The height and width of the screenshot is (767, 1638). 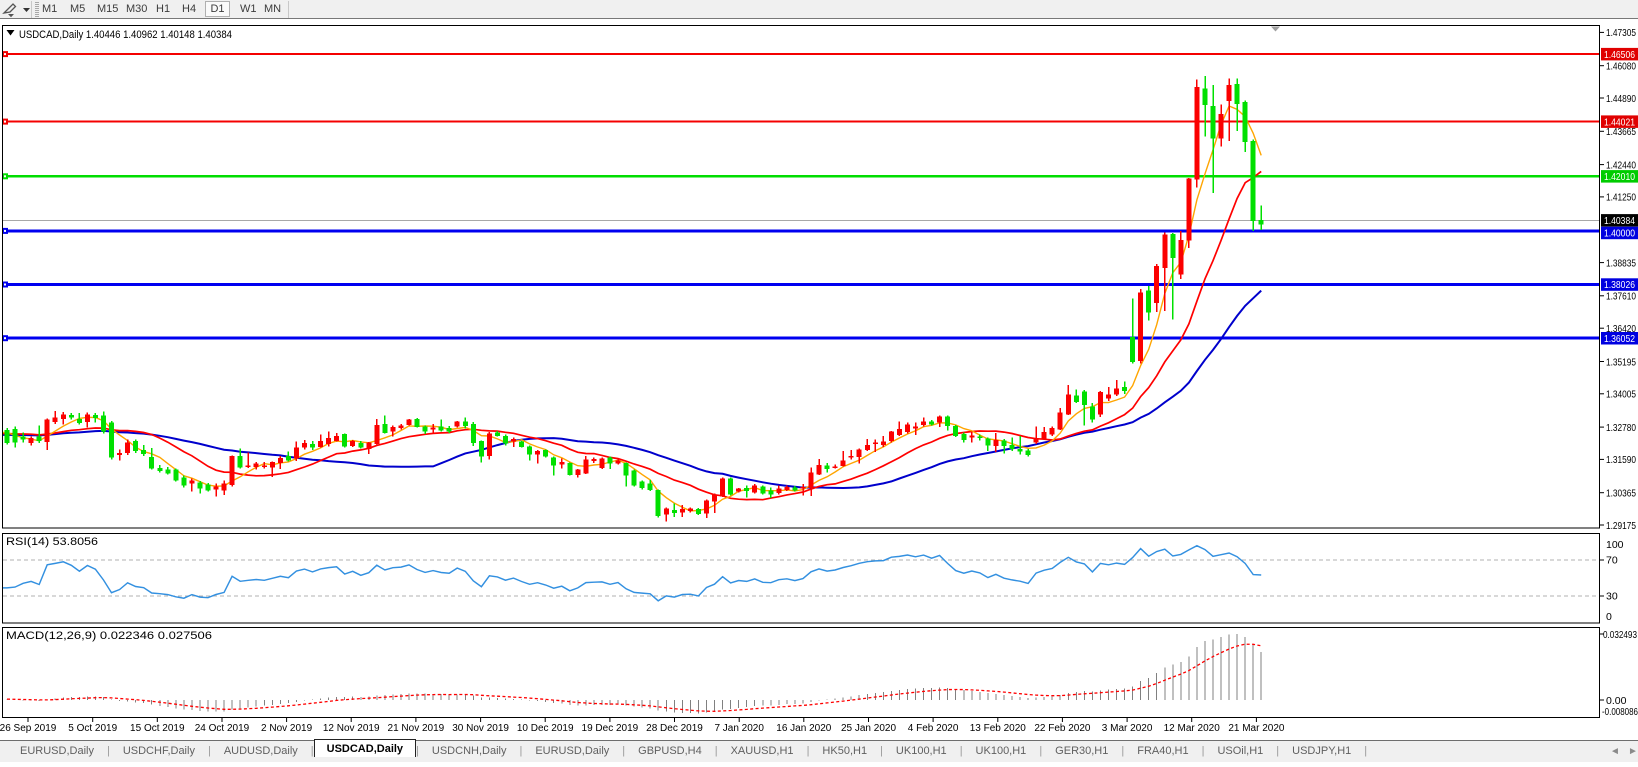 What do you see at coordinates (739, 728) in the screenshot?
I see `svg-text: 7 Jan 2020` at bounding box center [739, 728].